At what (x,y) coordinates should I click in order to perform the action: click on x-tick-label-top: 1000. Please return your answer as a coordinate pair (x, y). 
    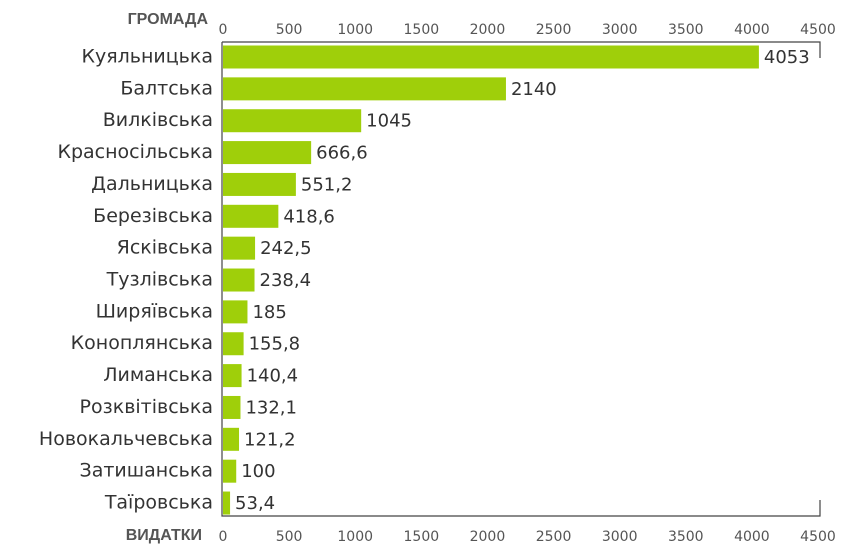
    Looking at the image, I should click on (355, 30).